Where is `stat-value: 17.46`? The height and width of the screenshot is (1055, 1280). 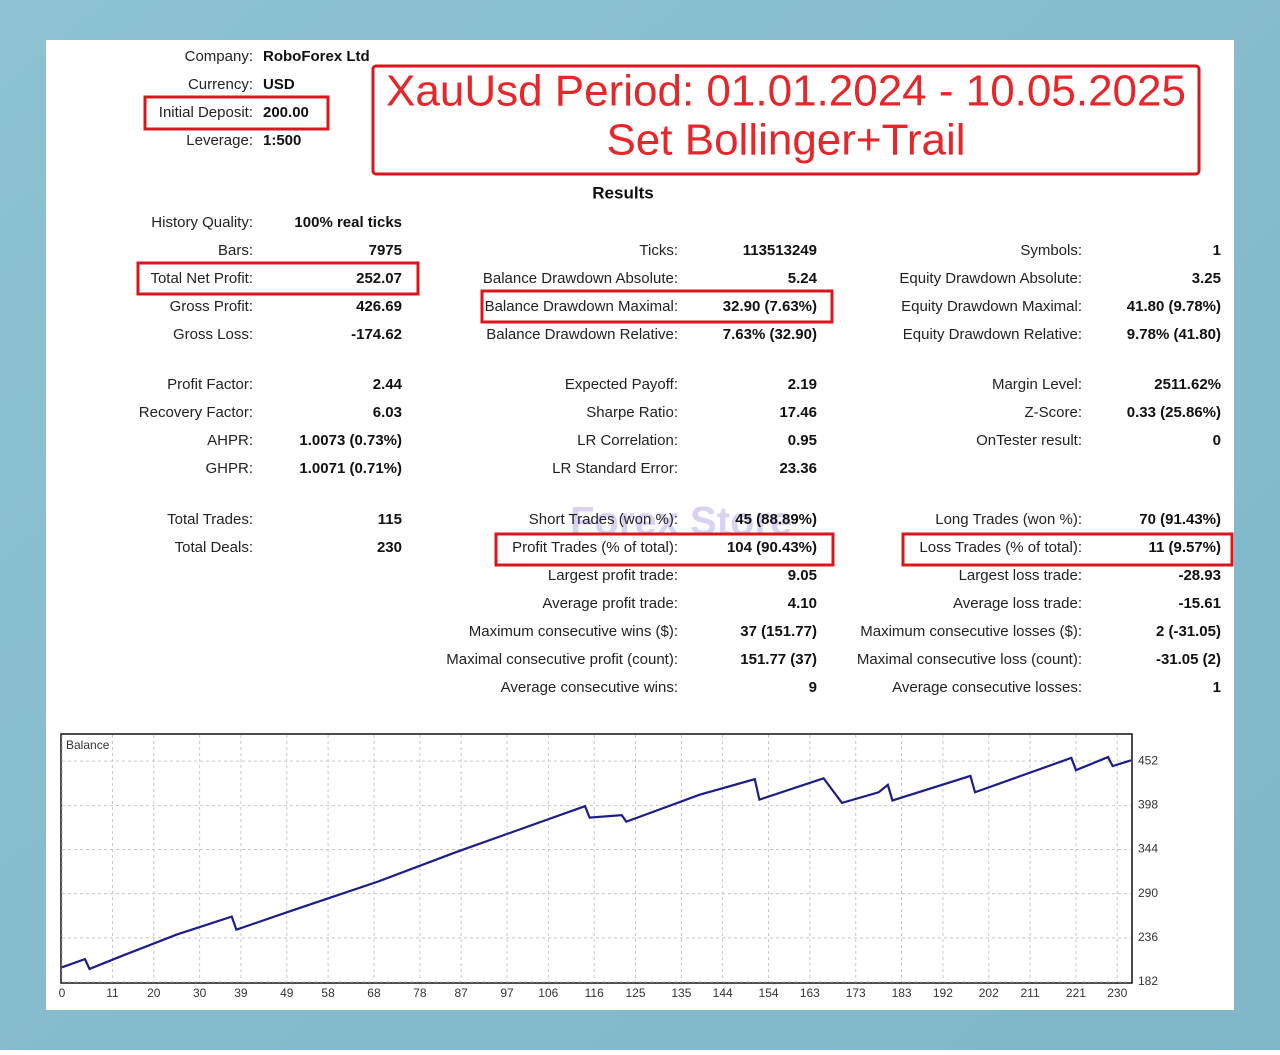 stat-value: 17.46 is located at coordinates (798, 412).